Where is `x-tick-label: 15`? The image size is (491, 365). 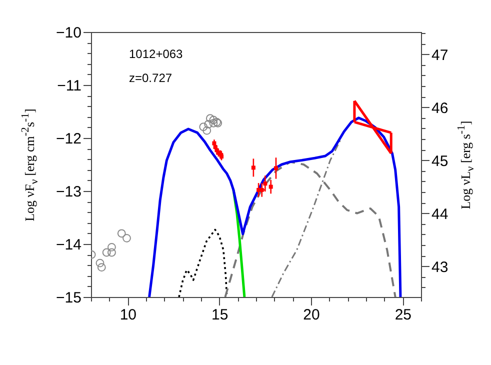
x-tick-label: 15 is located at coordinates (219, 315).